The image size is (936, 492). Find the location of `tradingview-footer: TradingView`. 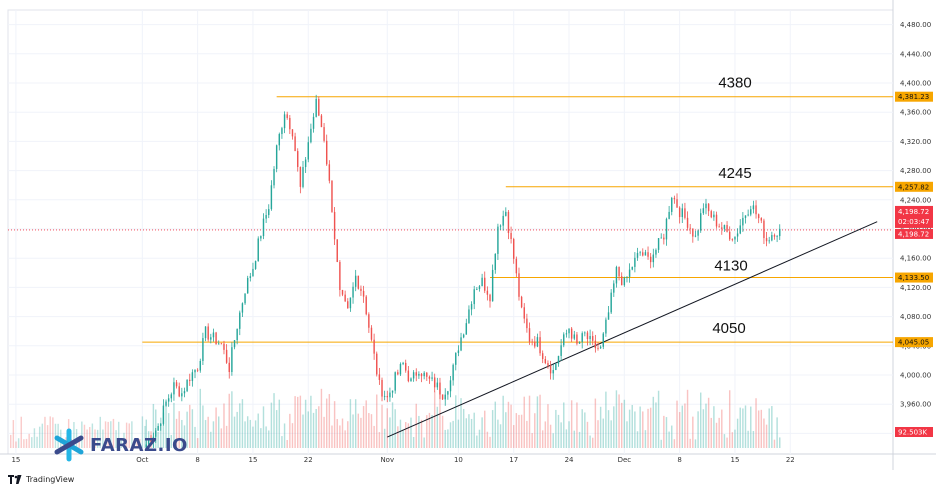

tradingview-footer: TradingView is located at coordinates (41, 479).